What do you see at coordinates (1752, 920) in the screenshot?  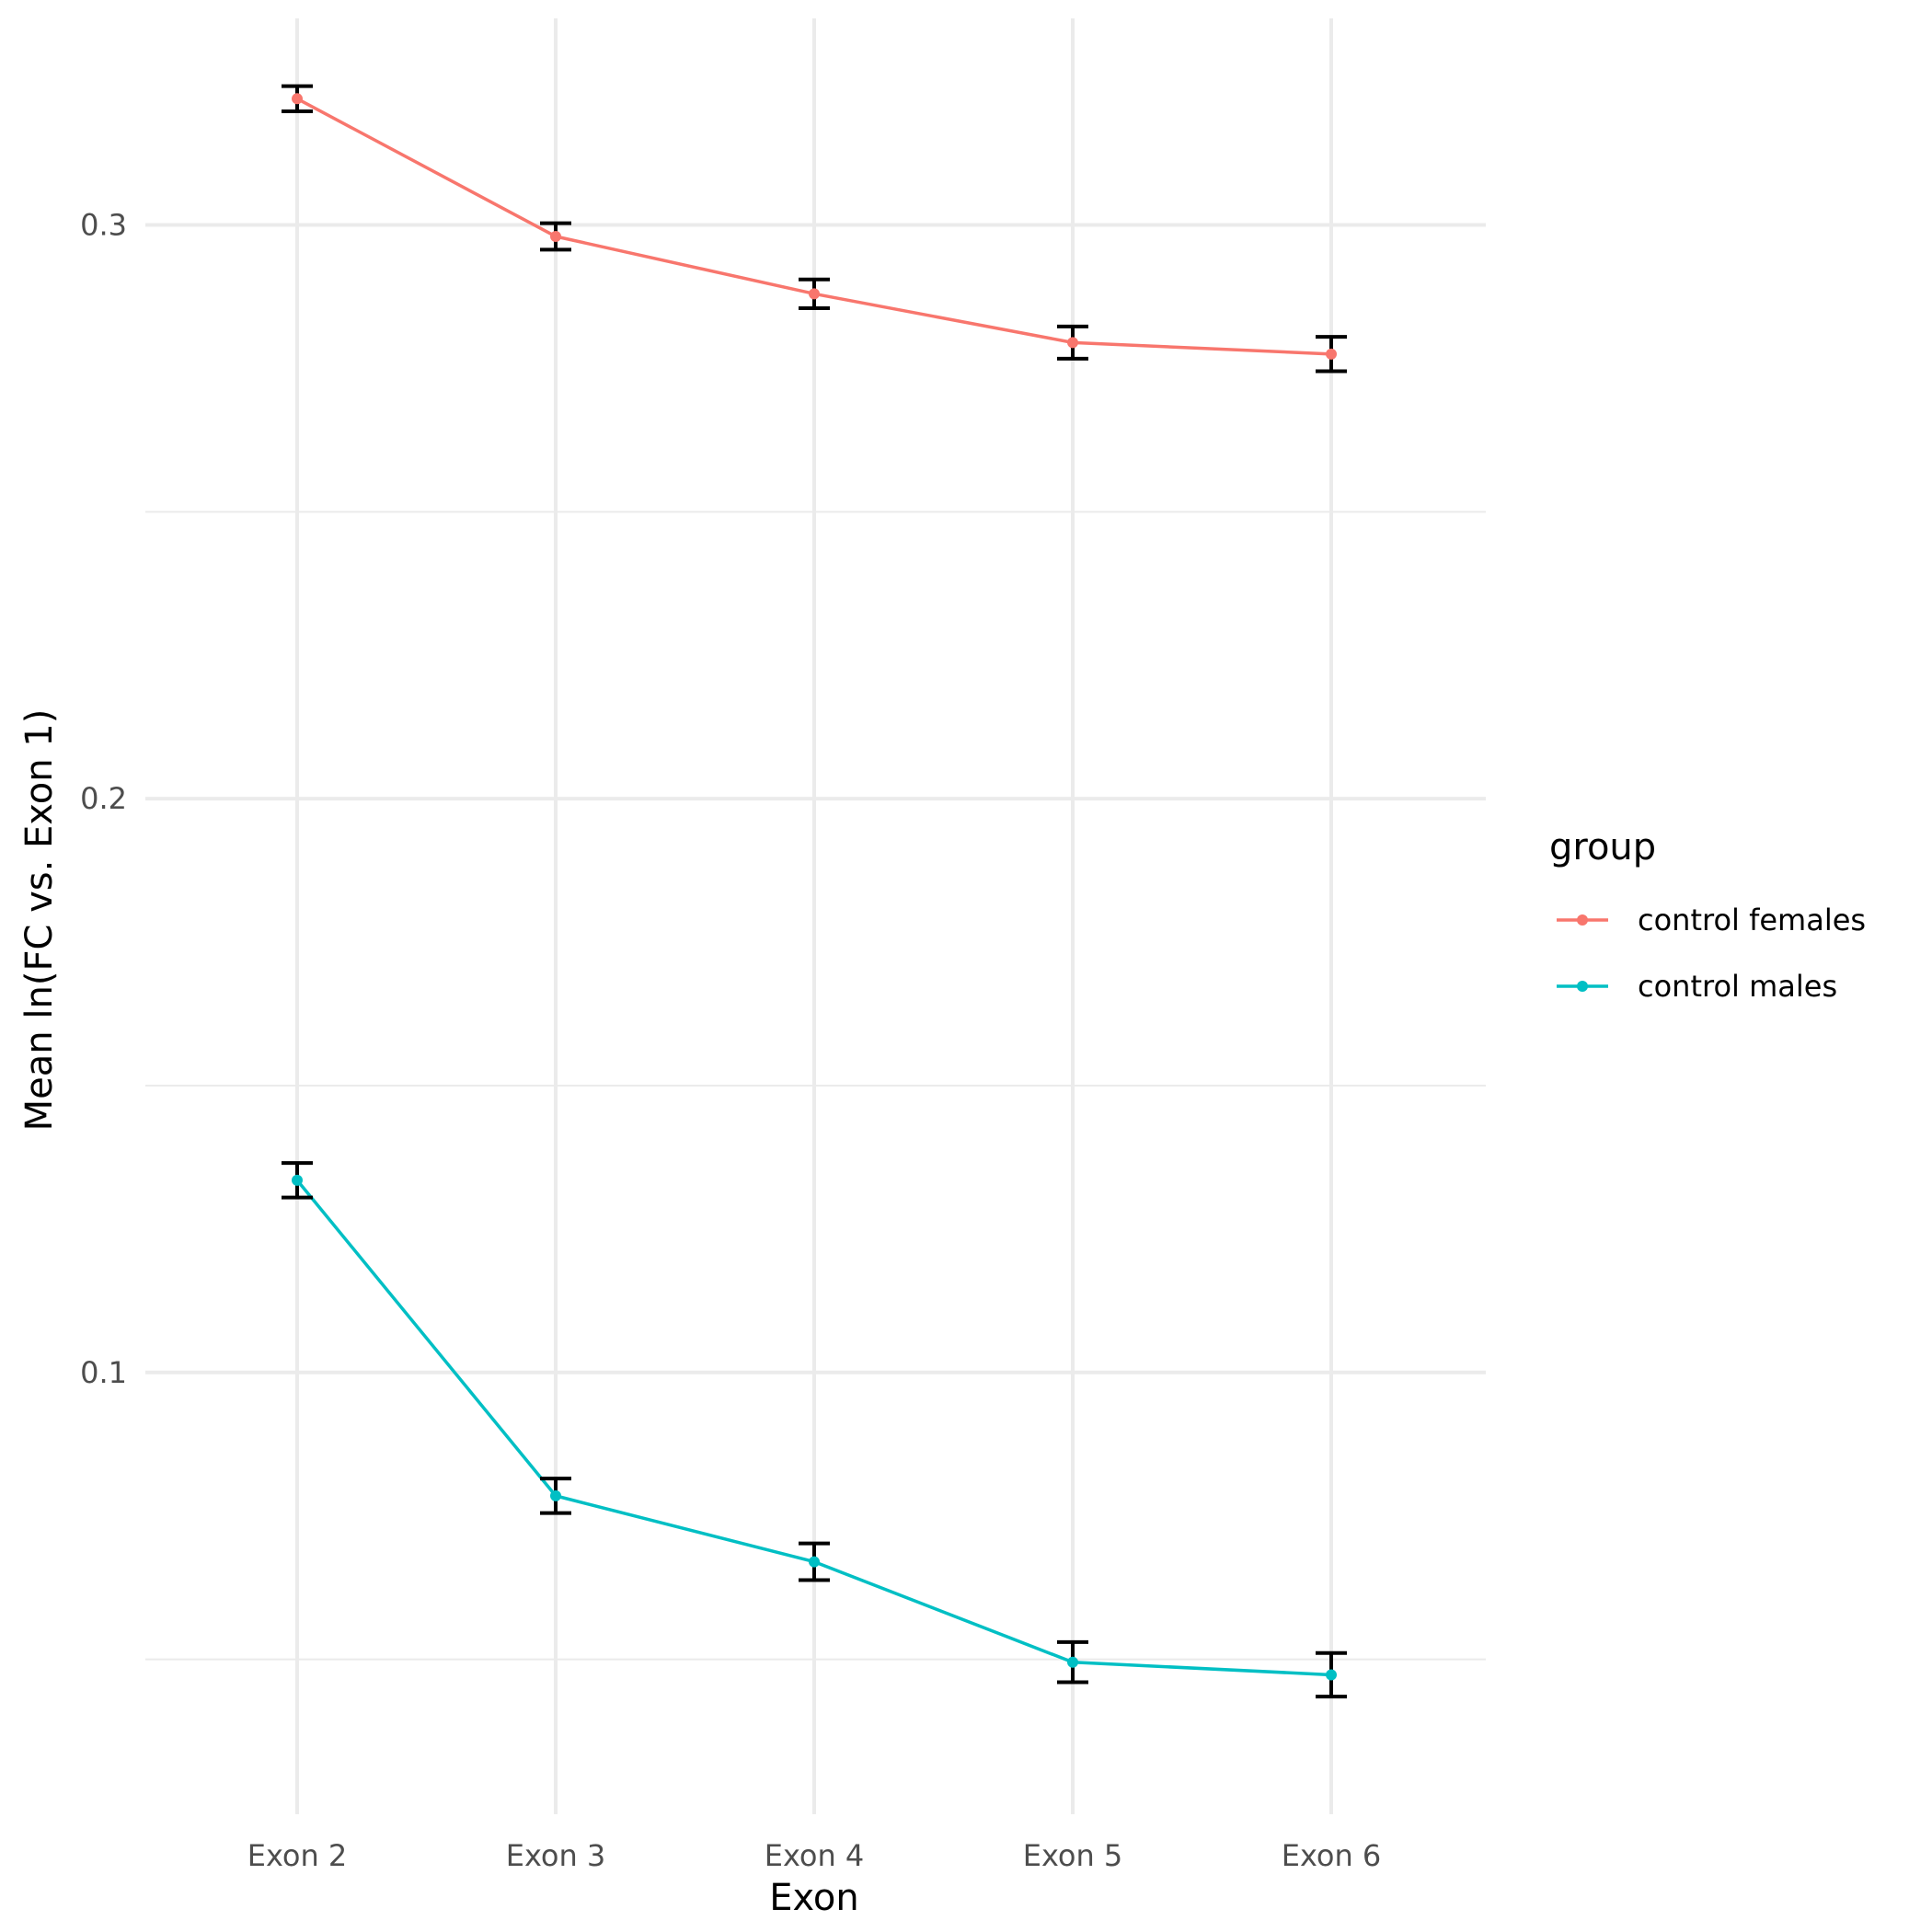 I see `legend-label: control females` at bounding box center [1752, 920].